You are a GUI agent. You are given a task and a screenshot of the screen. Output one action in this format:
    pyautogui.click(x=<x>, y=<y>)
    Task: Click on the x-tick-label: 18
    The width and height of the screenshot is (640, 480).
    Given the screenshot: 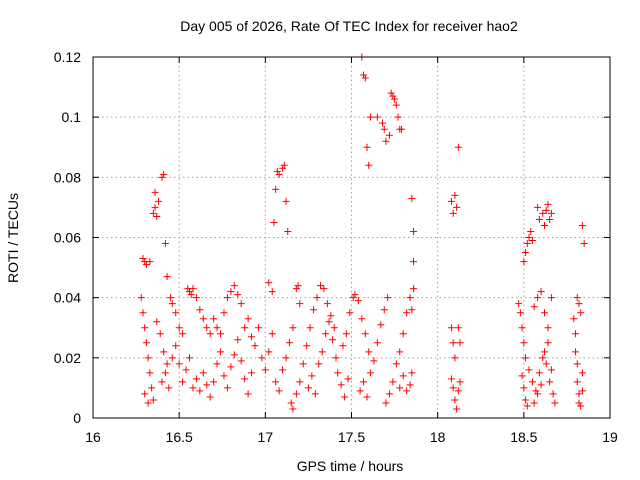 What is the action you would take?
    pyautogui.click(x=438, y=437)
    